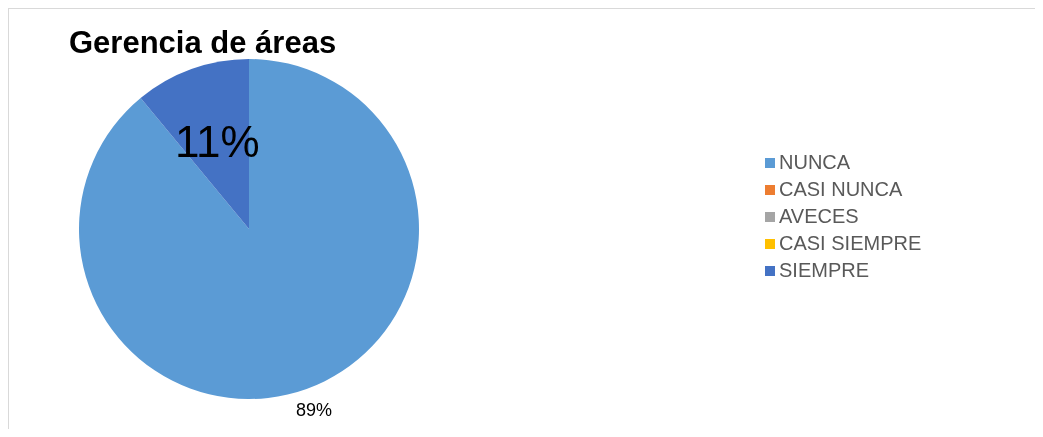 The height and width of the screenshot is (437, 1043). Describe the element at coordinates (819, 216) in the screenshot. I see `legend-label: AVECES` at that location.